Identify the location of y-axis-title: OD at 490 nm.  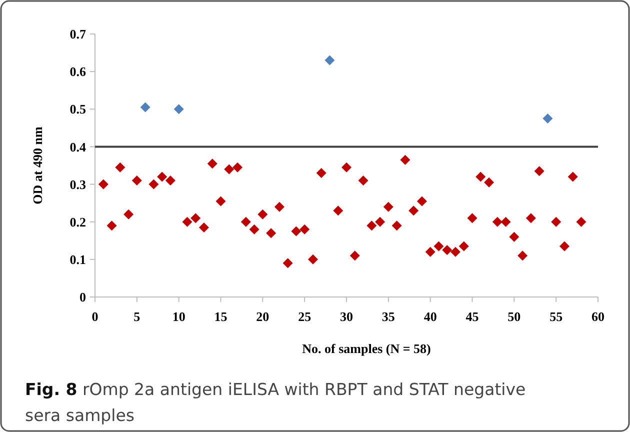
(37, 165).